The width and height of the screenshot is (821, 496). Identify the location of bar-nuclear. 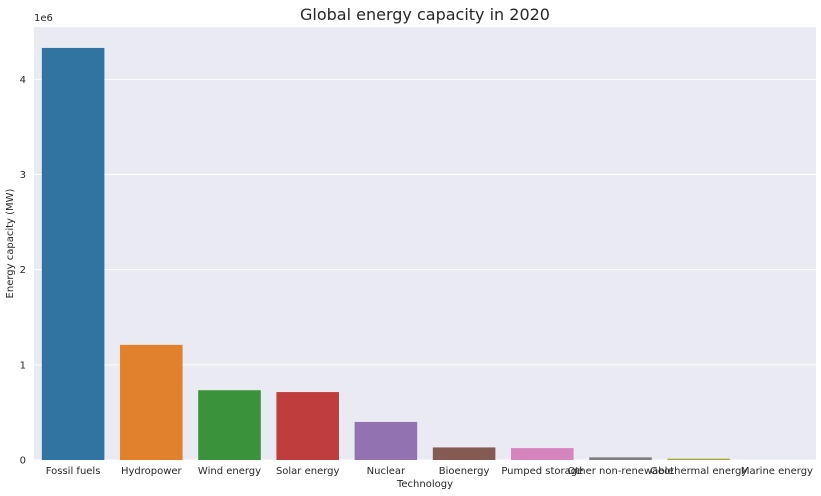
(386, 440).